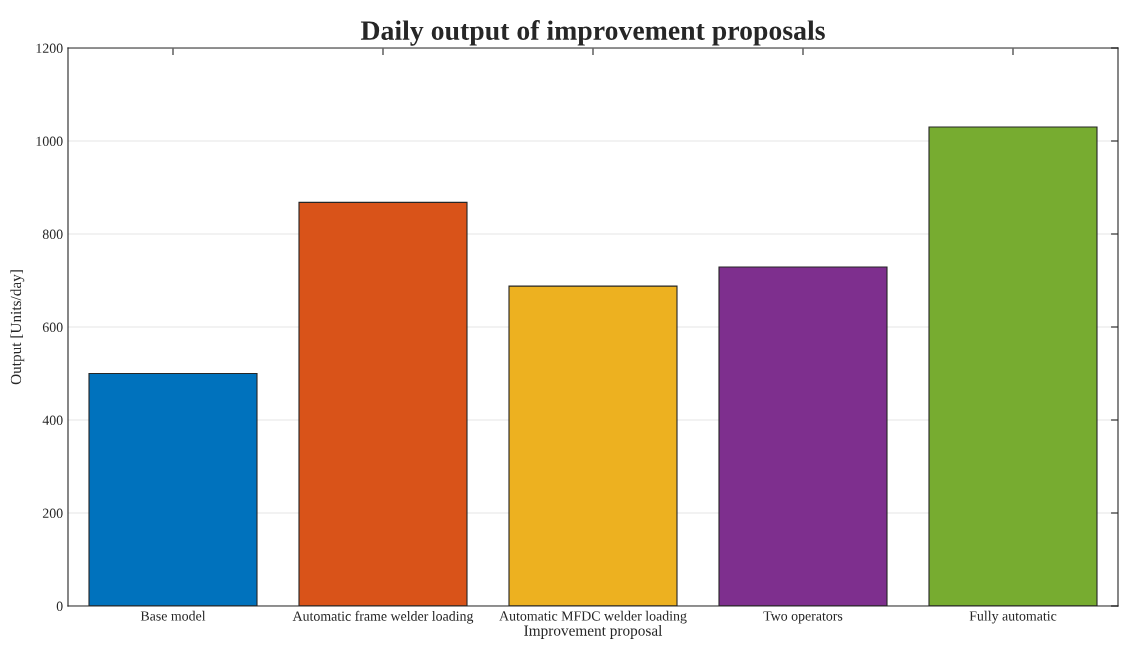 Image resolution: width=1126 pixels, height=650 pixels. I want to click on y-tick-label: 600, so click(52, 327).